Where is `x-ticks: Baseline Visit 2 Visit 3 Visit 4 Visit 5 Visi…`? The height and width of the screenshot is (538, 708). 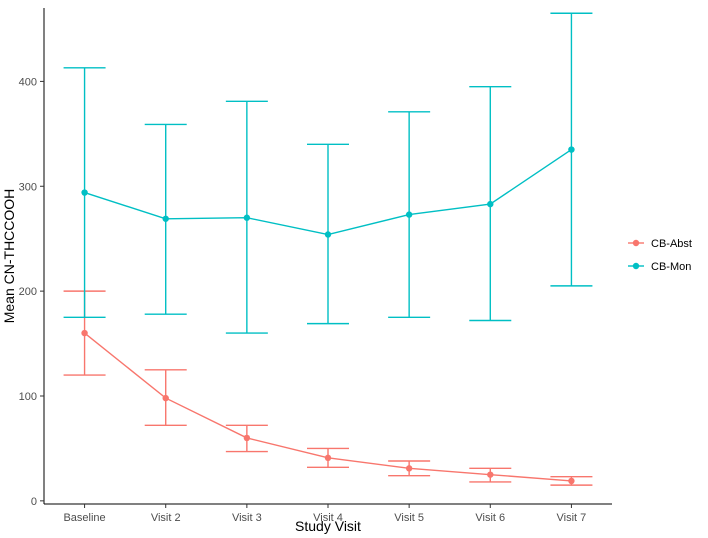 x-ticks: Baseline Visit 2 Visit 3 Visit 4 Visit 5 Visi… is located at coordinates (324, 514).